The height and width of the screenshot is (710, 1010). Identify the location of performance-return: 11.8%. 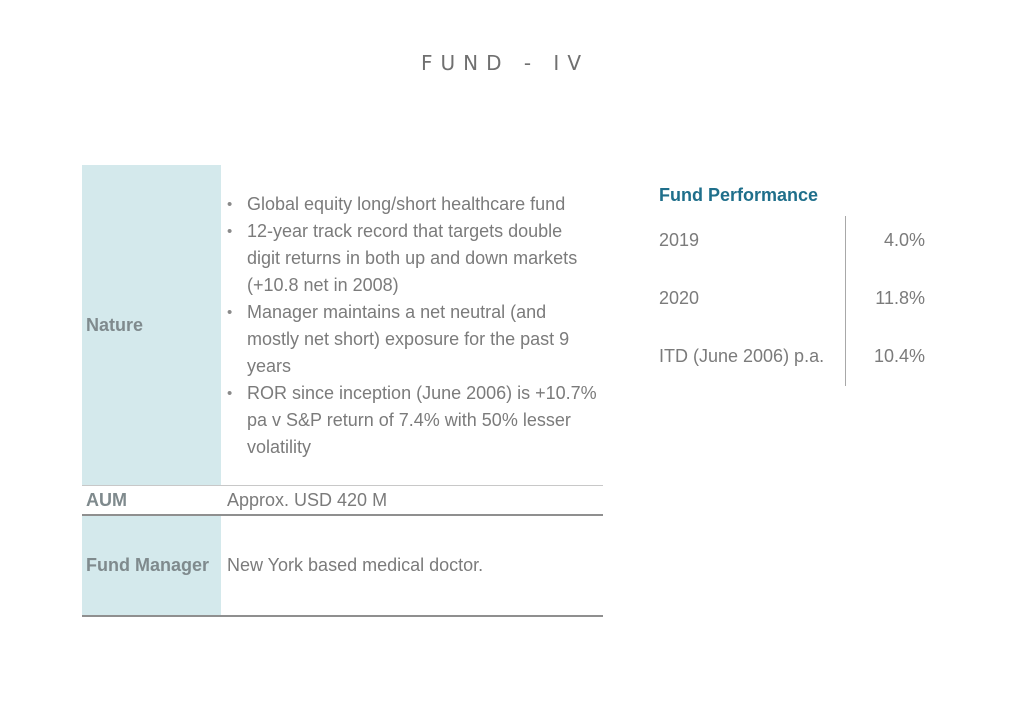
(900, 298).